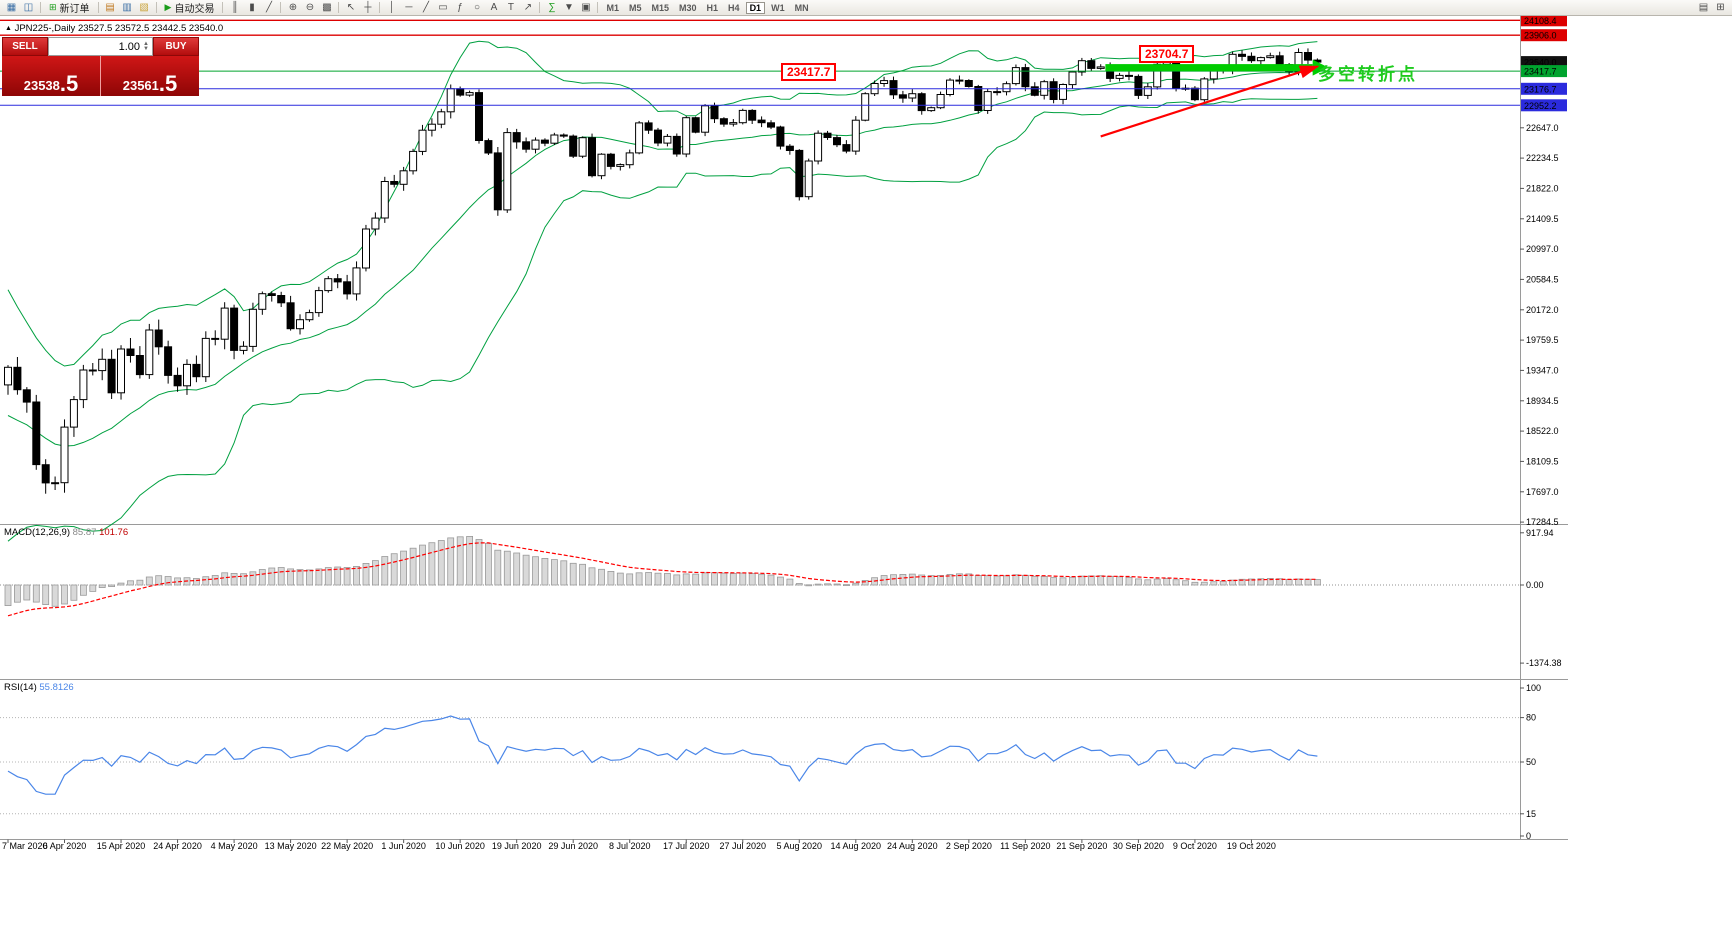 The width and height of the screenshot is (1732, 942). What do you see at coordinates (168, 83) in the screenshot?
I see `buy-price-frac: .5` at bounding box center [168, 83].